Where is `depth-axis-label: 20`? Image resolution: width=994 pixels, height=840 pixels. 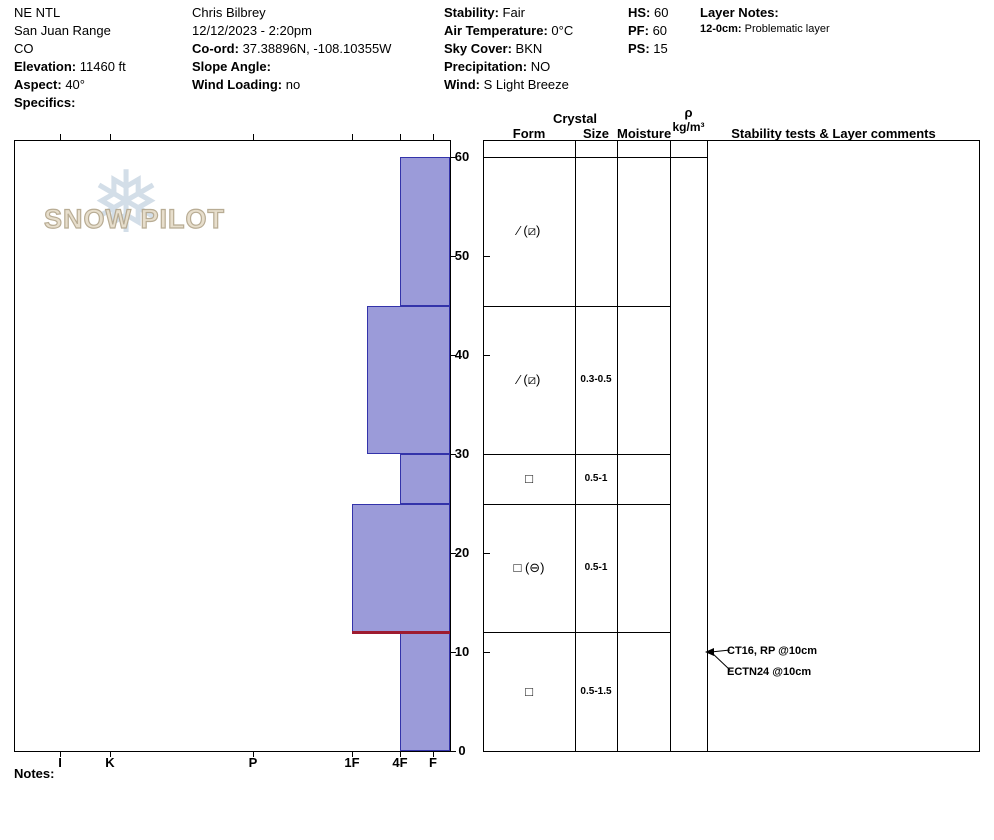
depth-axis-label: 20 is located at coordinates (462, 552).